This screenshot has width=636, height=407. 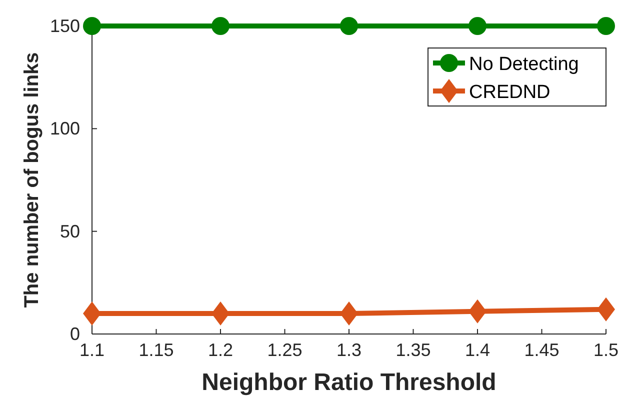 I want to click on x-tick-label: 1.5, so click(x=606, y=350).